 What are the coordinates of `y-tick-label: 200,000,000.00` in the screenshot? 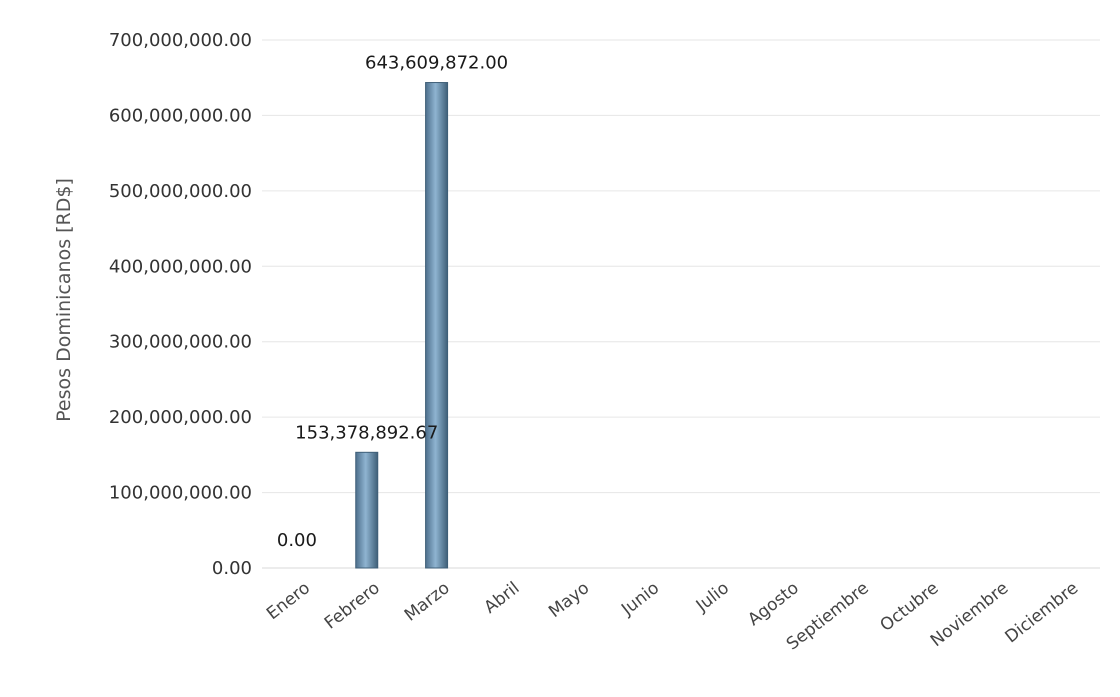 It's located at (180, 417).